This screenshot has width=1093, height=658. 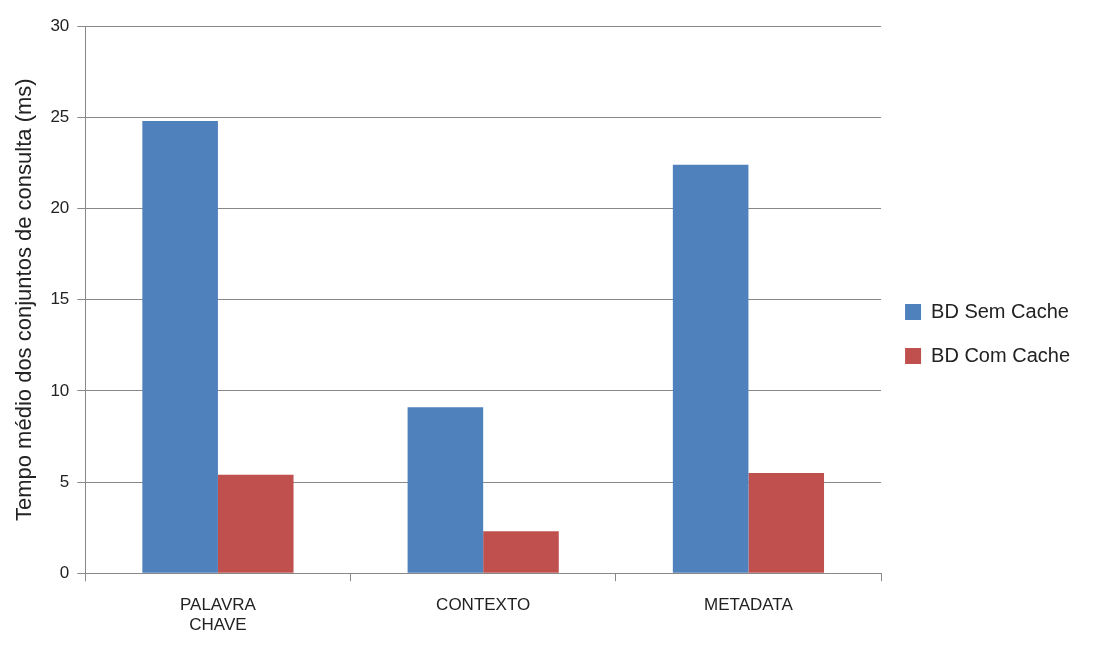 What do you see at coordinates (64, 572) in the screenshot?
I see `y-tick-label: 0` at bounding box center [64, 572].